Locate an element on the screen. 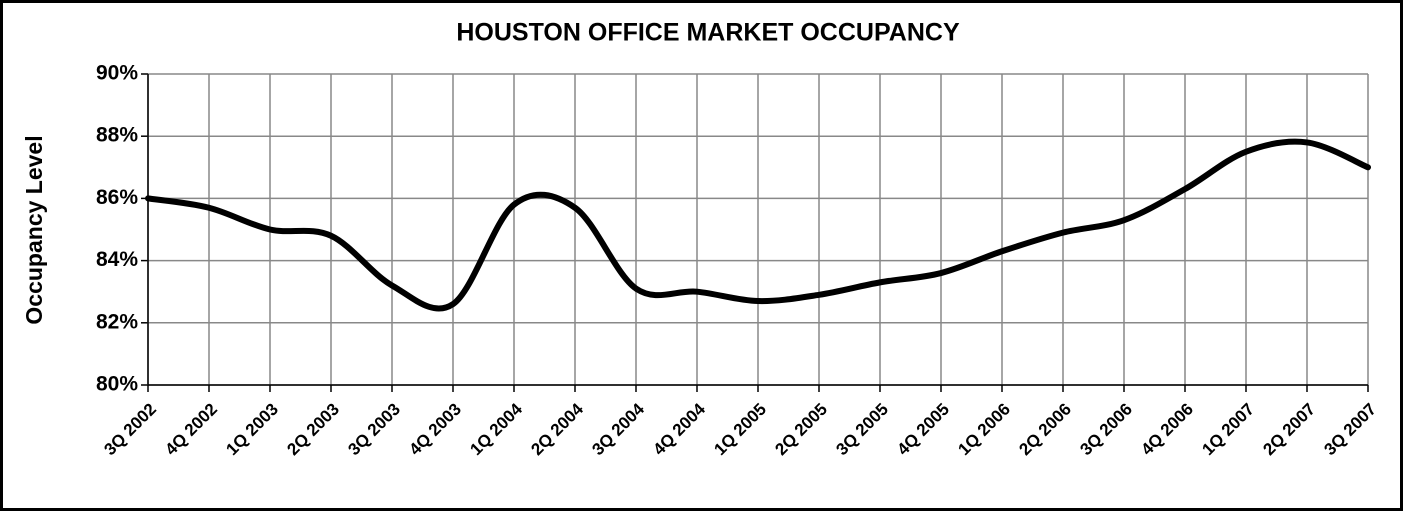 The height and width of the screenshot is (511, 1403). y-tick-label: 88% is located at coordinates (117, 135).